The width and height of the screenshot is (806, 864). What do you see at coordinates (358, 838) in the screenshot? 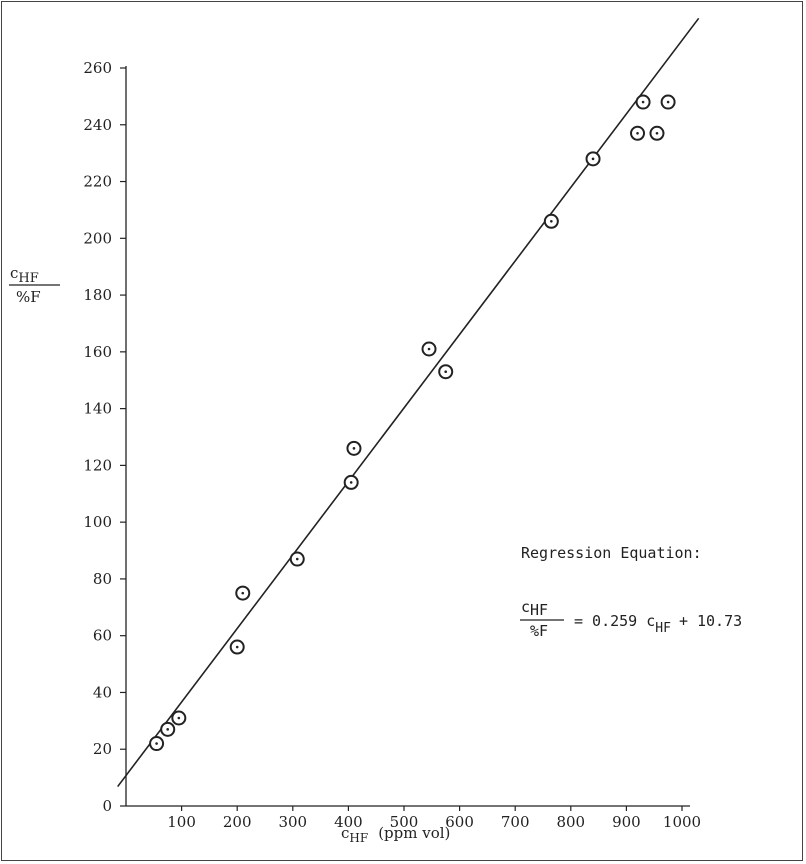
I see `x-label-sub: HF` at bounding box center [358, 838].